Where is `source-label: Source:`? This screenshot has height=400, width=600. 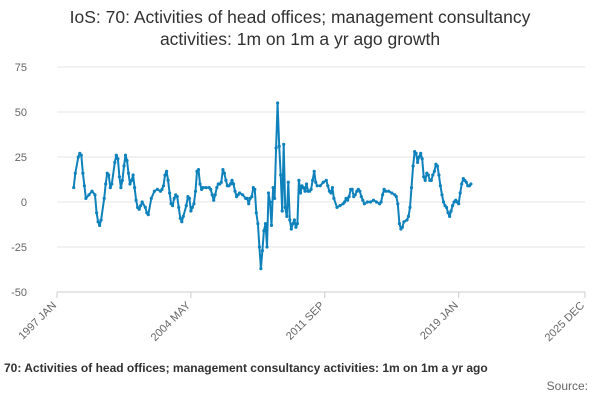 source-label: Source: is located at coordinates (567, 386).